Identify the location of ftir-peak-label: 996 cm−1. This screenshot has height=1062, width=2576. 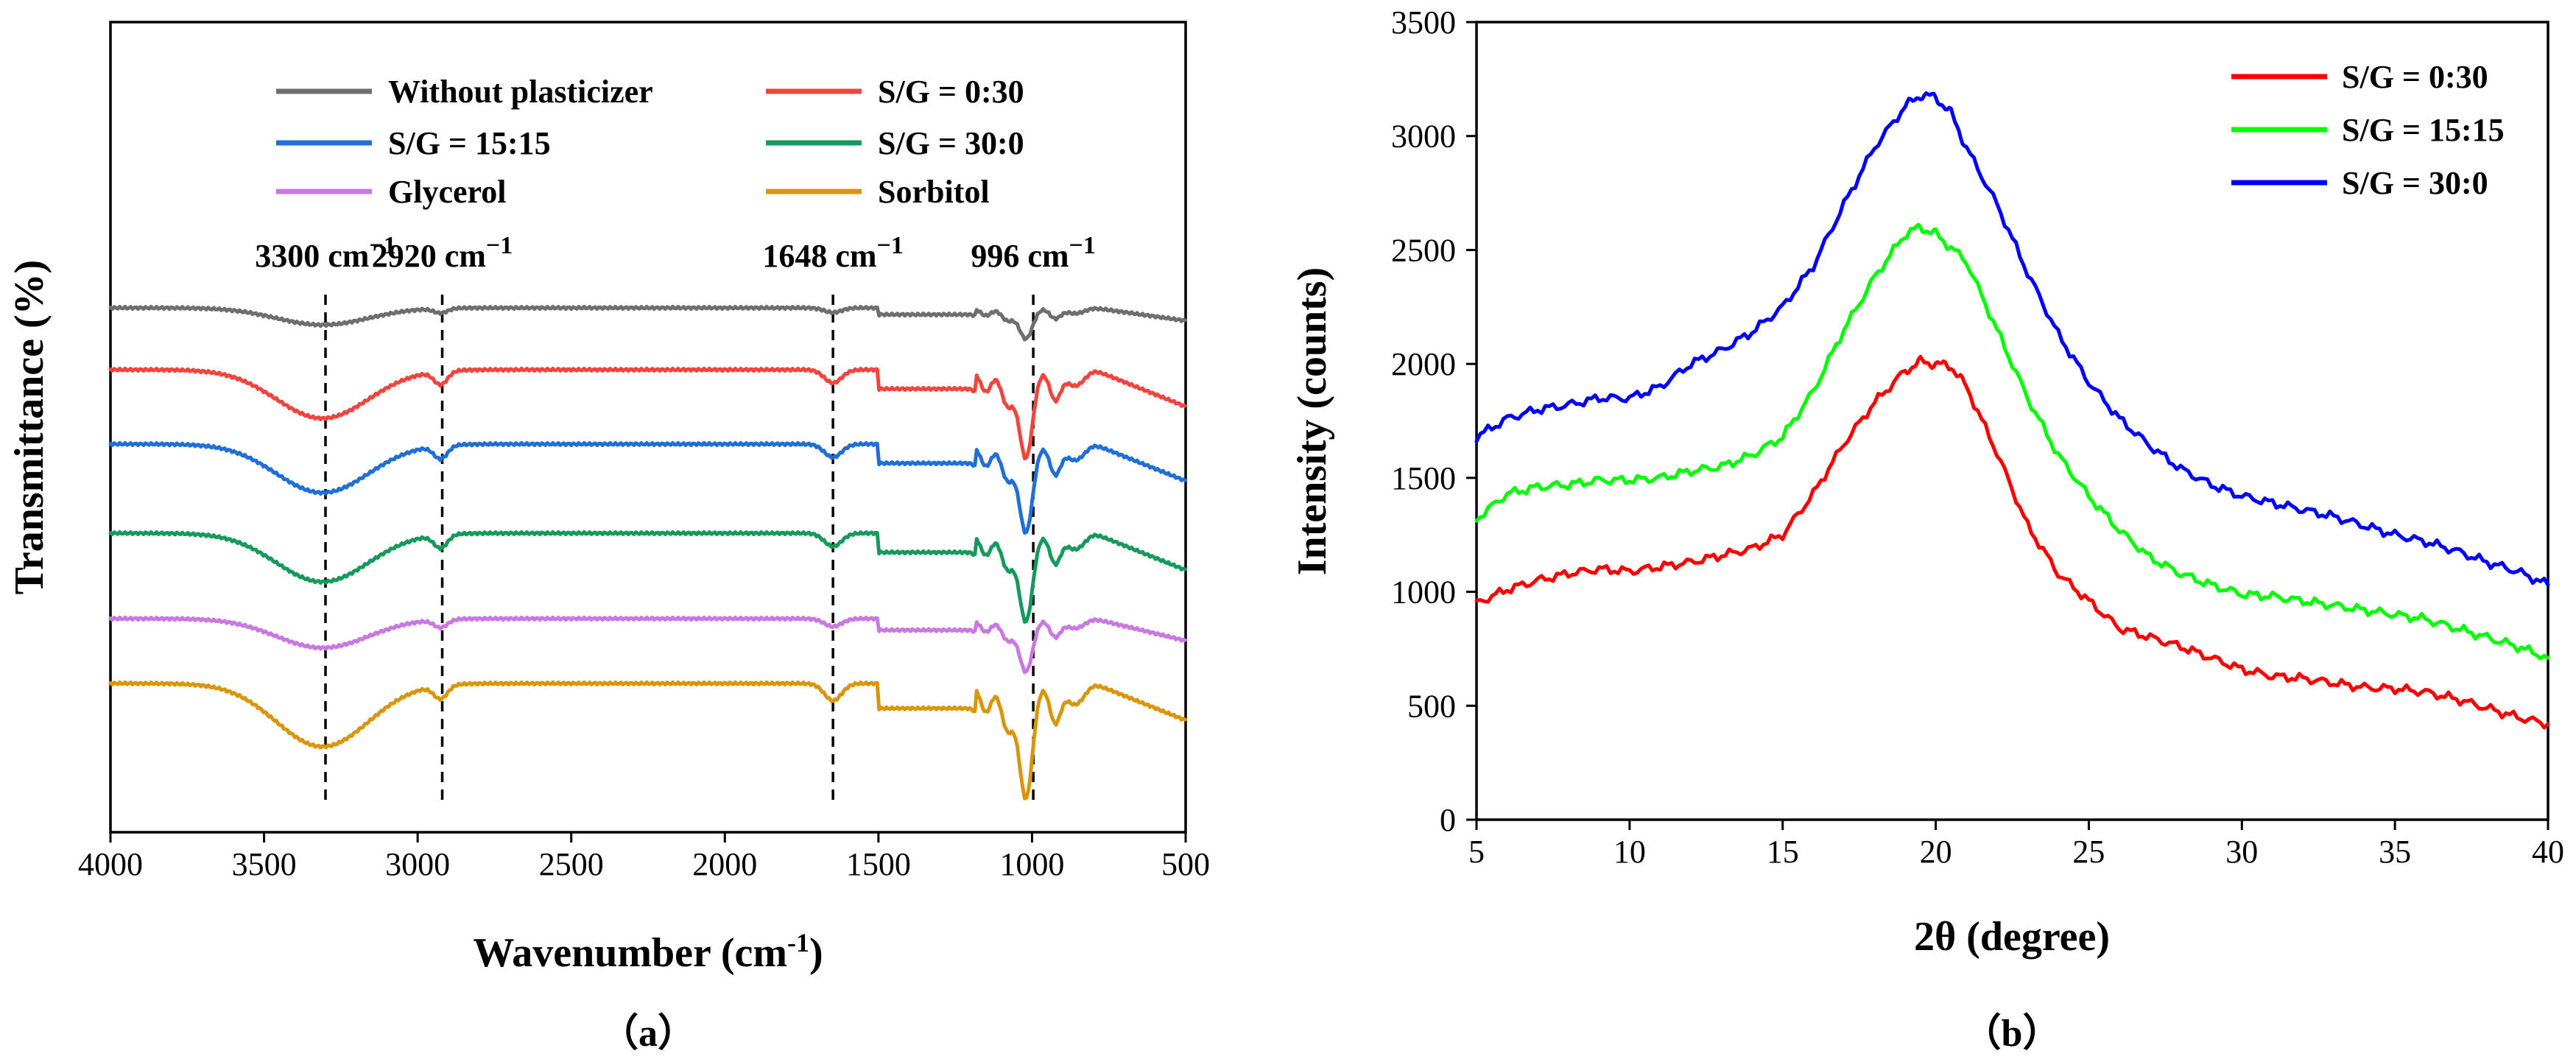
(1033, 253).